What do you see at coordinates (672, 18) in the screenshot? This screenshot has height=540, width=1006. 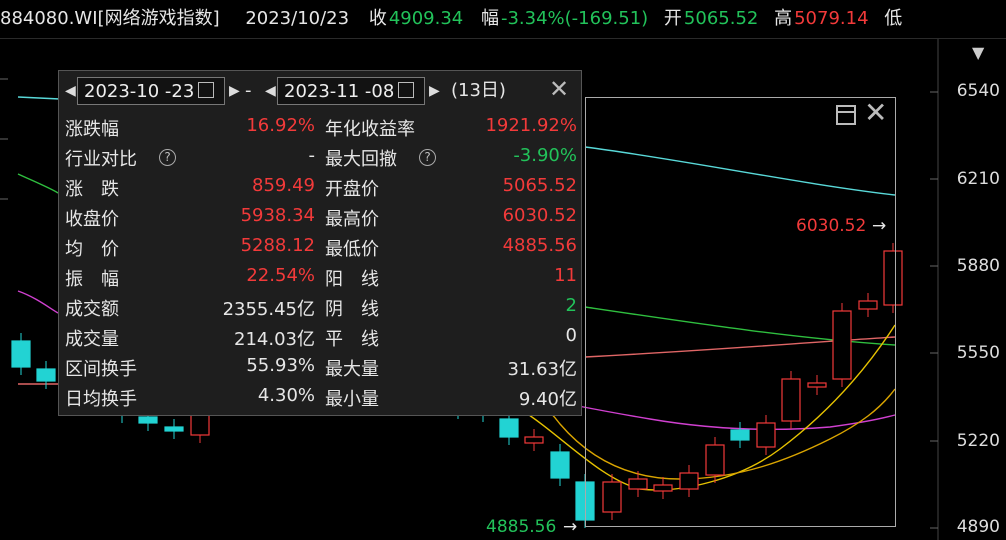 I see `open-label: 开` at bounding box center [672, 18].